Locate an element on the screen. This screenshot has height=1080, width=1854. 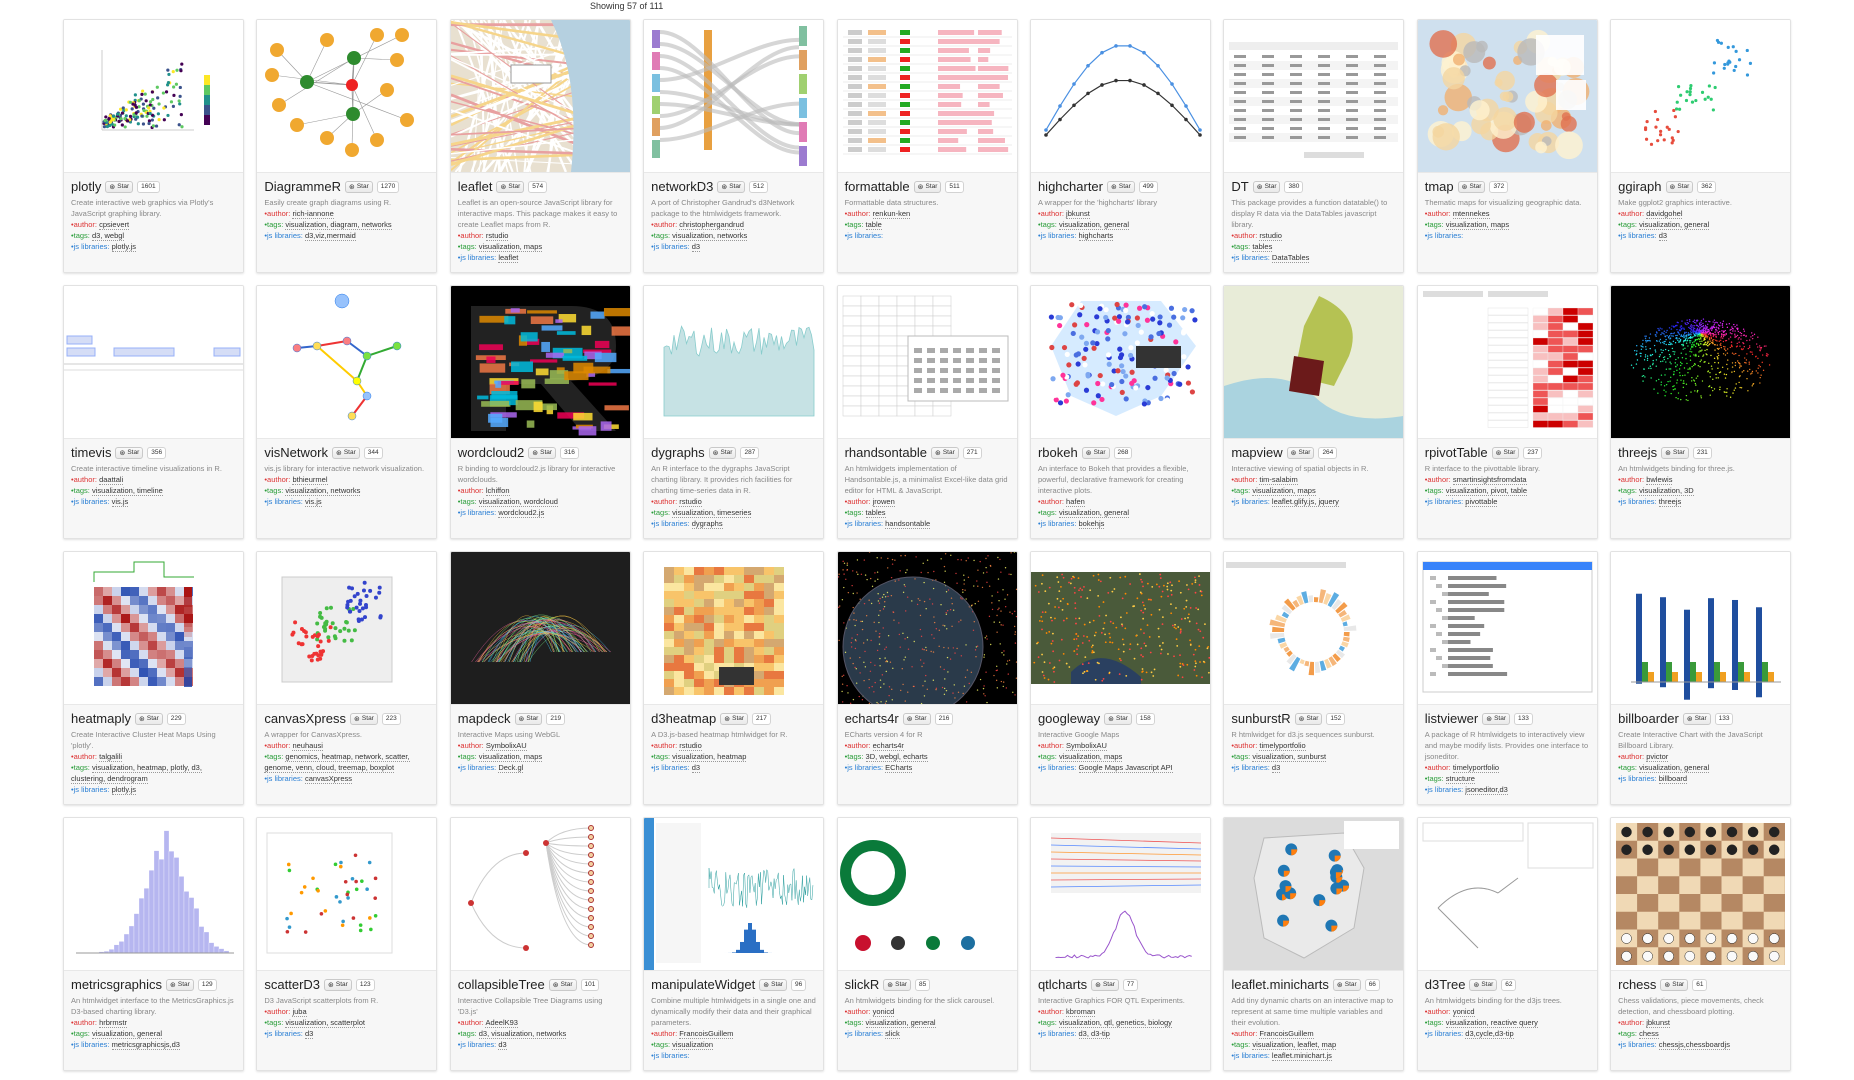
widget-name: rhandsontable is located at coordinates (885, 452).